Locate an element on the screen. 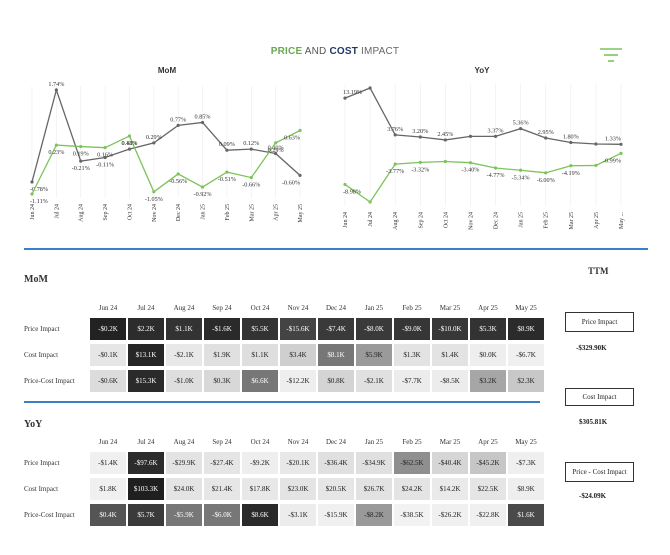 This screenshot has width=670, height=555. price-cost-impact-value: -$24.09K is located at coordinates (593, 496).